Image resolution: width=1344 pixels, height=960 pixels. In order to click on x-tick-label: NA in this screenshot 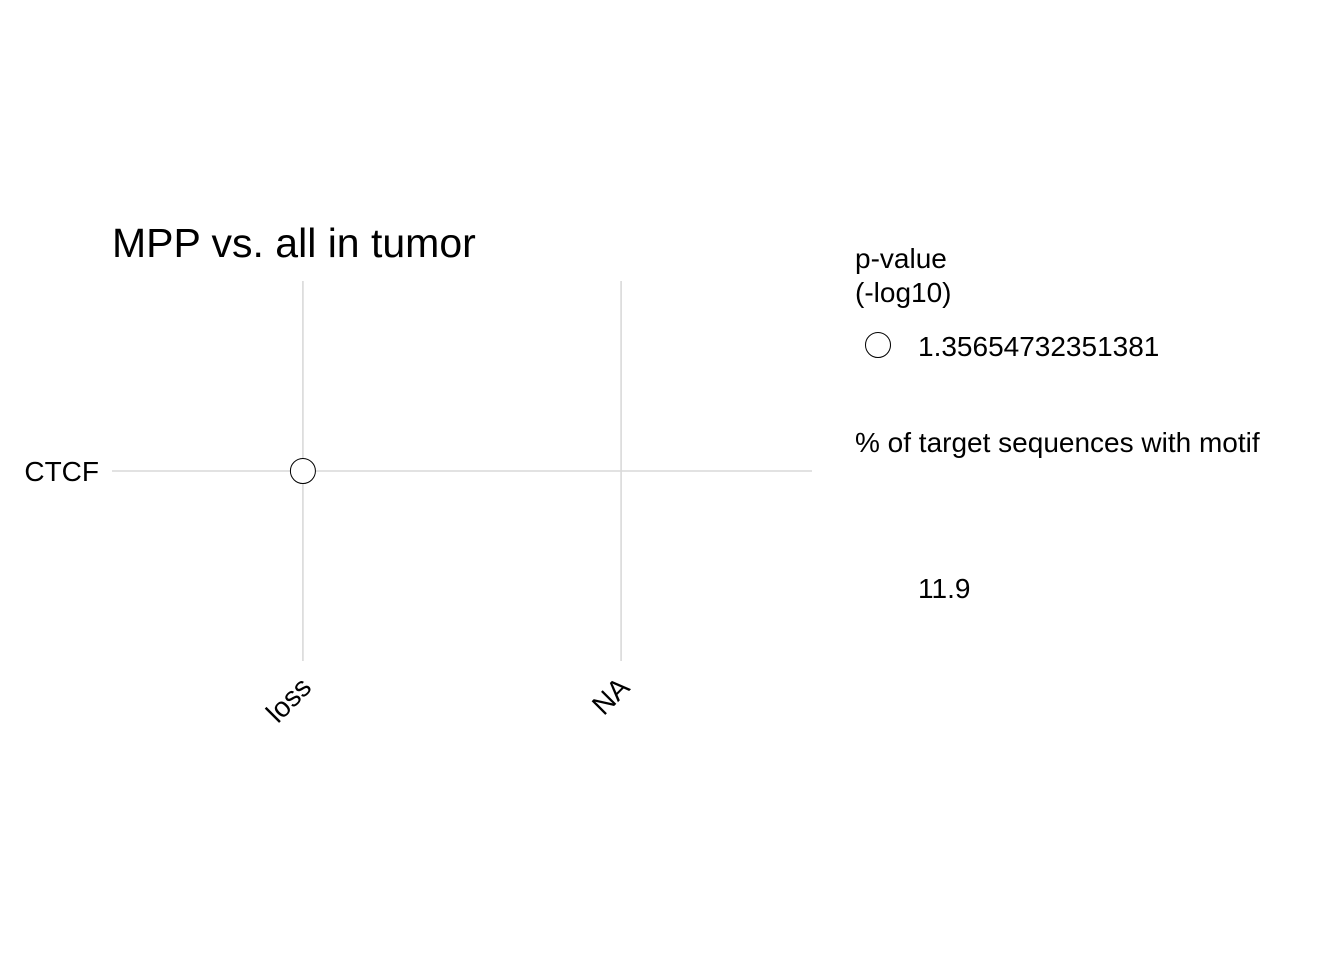, I will do `click(611, 696)`.